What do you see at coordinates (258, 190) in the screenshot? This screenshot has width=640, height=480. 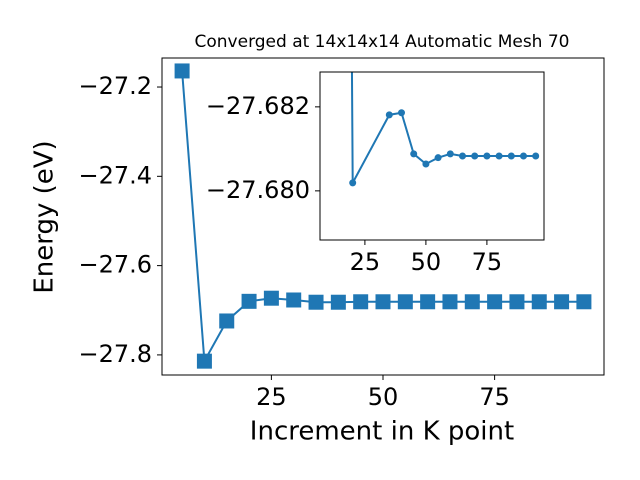 I see `y-tick-label: −27.680` at bounding box center [258, 190].